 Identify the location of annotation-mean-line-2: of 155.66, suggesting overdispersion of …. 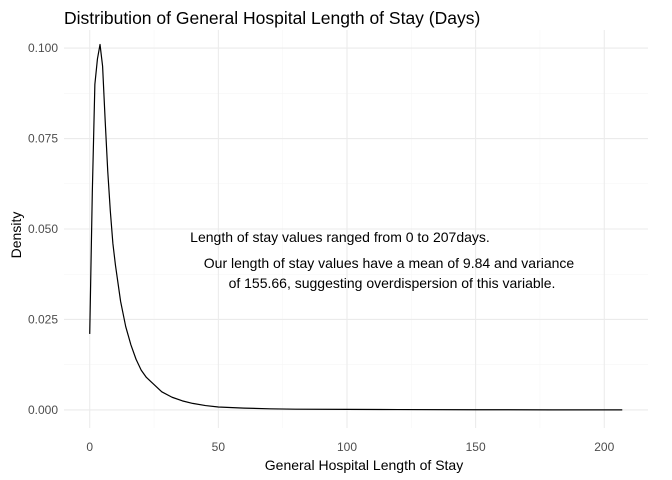
(392, 283).